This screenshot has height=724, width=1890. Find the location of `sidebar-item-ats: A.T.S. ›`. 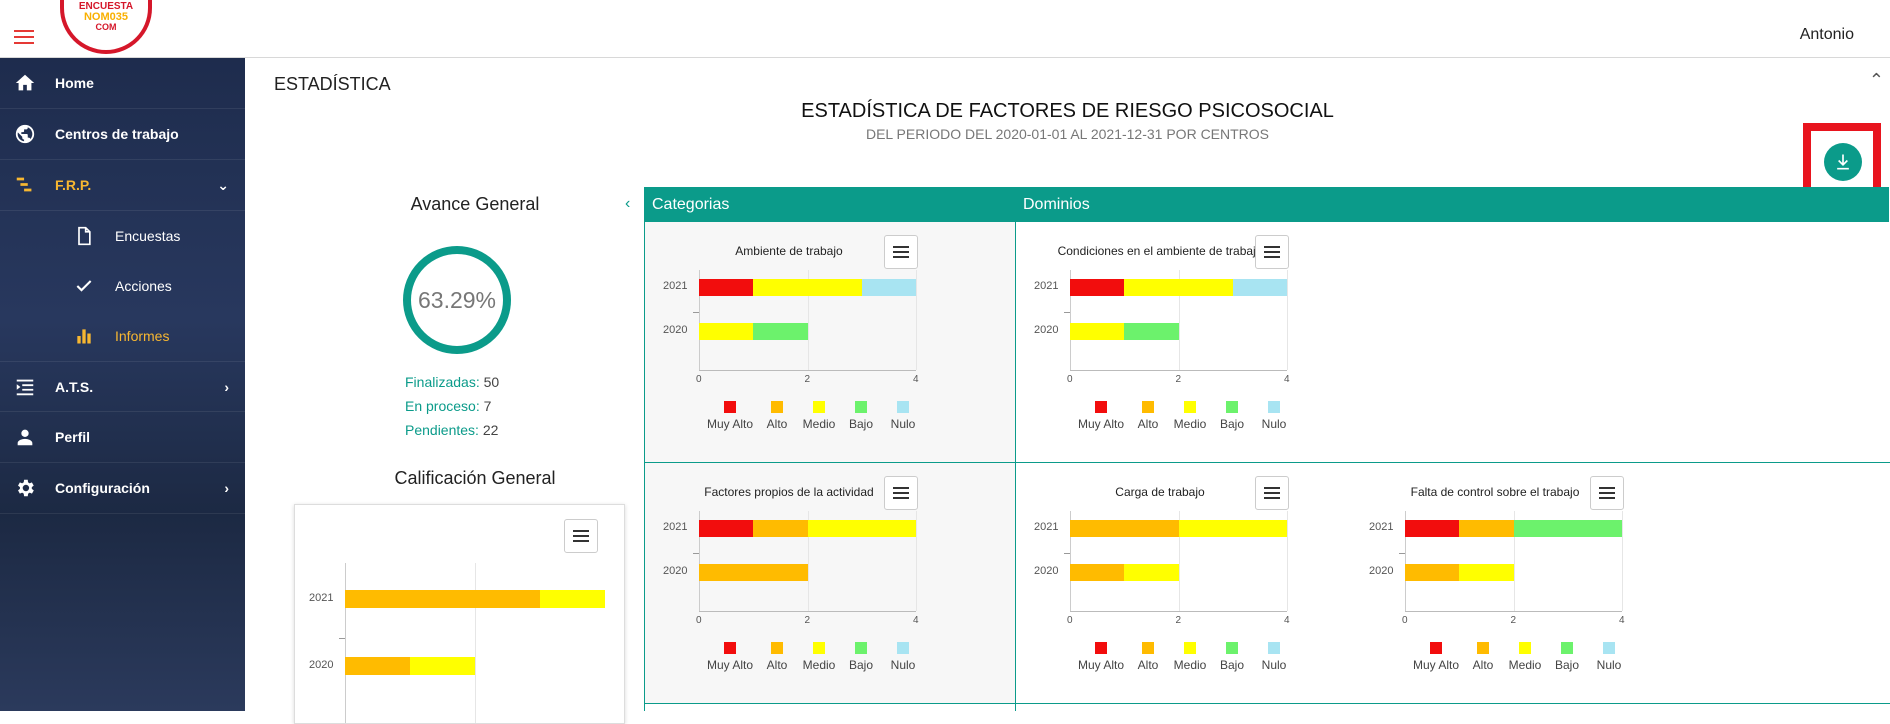

sidebar-item-ats: A.T.S. › is located at coordinates (122, 386).